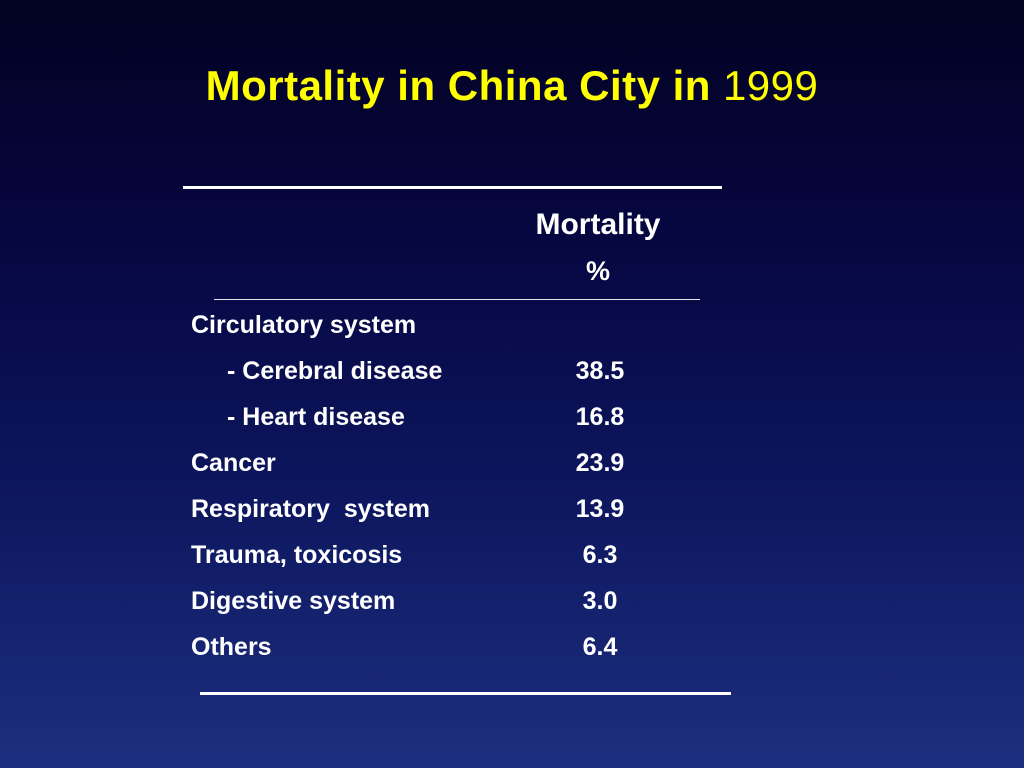 The width and height of the screenshot is (1024, 768). I want to click on table-row: - Heart disease 16.8, so click(453, 417).